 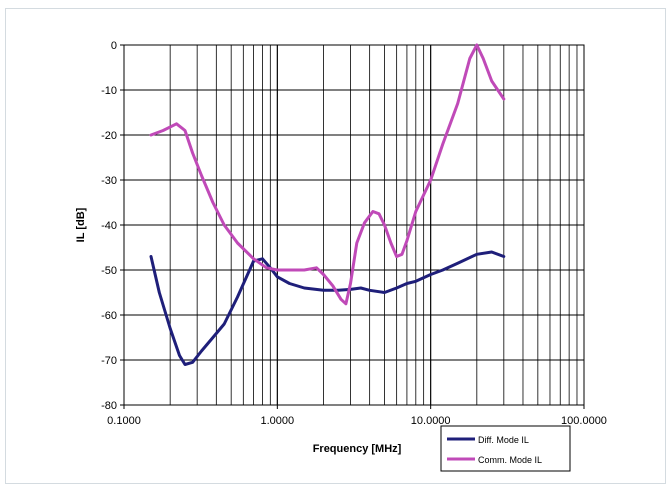 What do you see at coordinates (278, 421) in the screenshot?
I see `x-tick-label: 1.0000` at bounding box center [278, 421].